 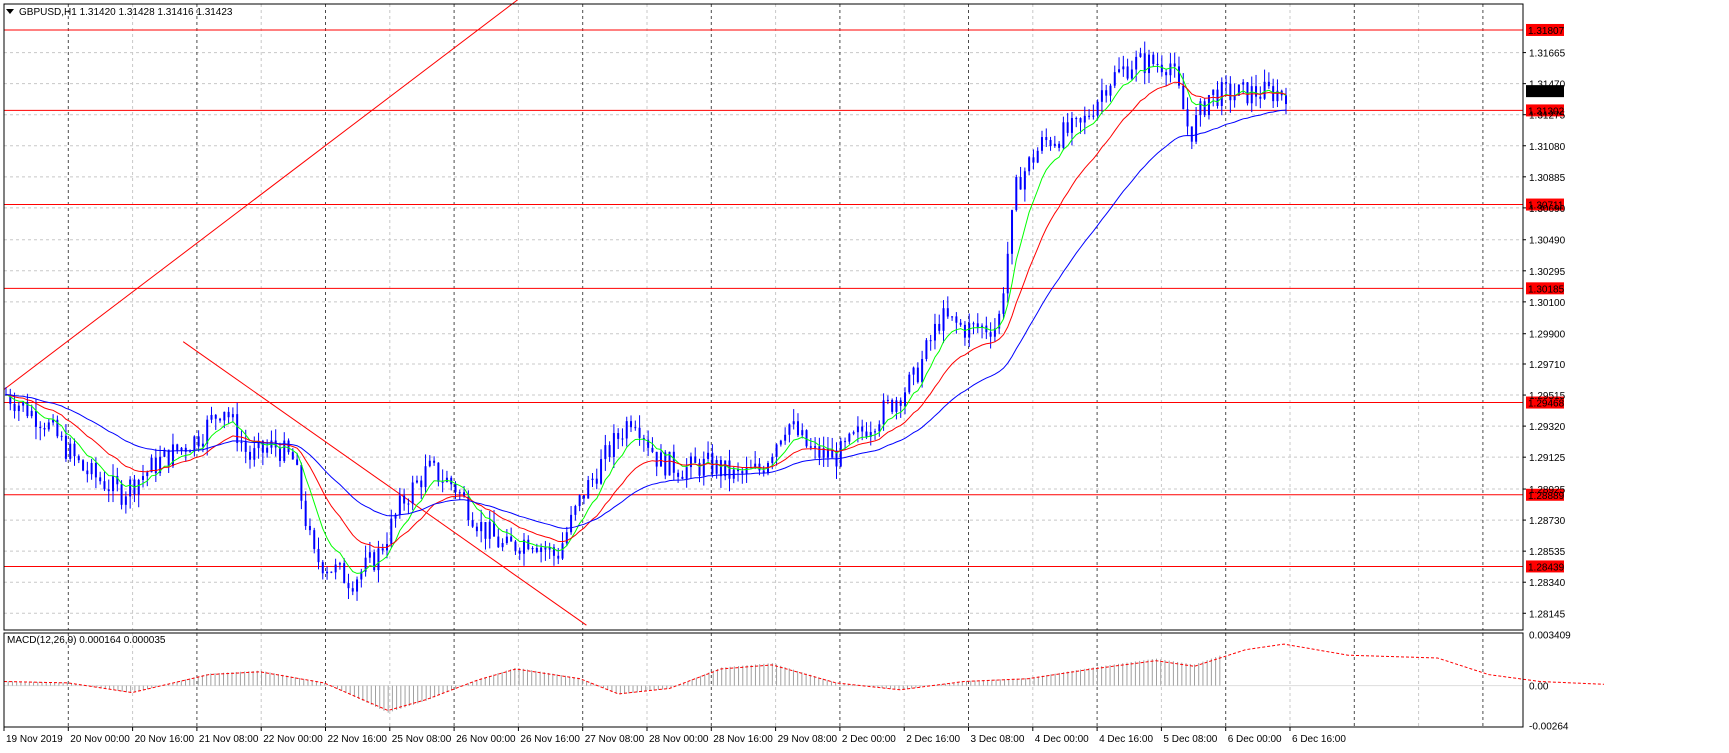 I want to click on current-price-label: 1.31423, so click(x=1546, y=92).